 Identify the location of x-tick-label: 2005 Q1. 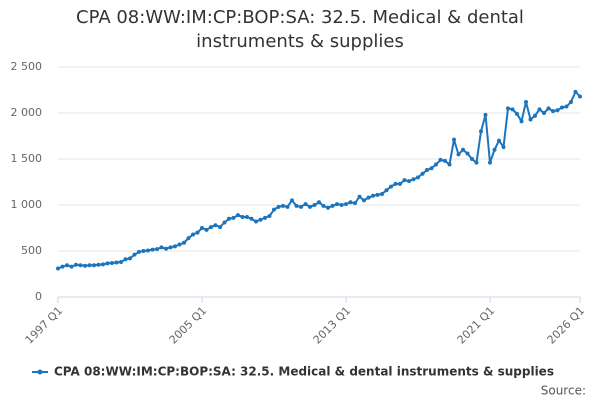
(188, 325).